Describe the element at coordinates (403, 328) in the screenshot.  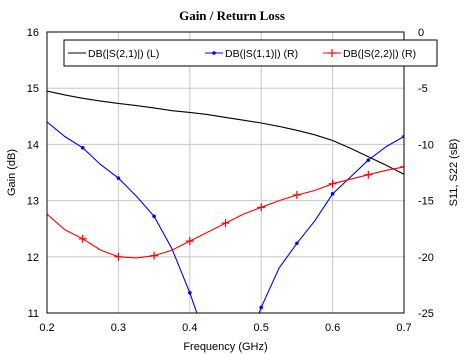
I see `x-tick-label: 0.7` at that location.